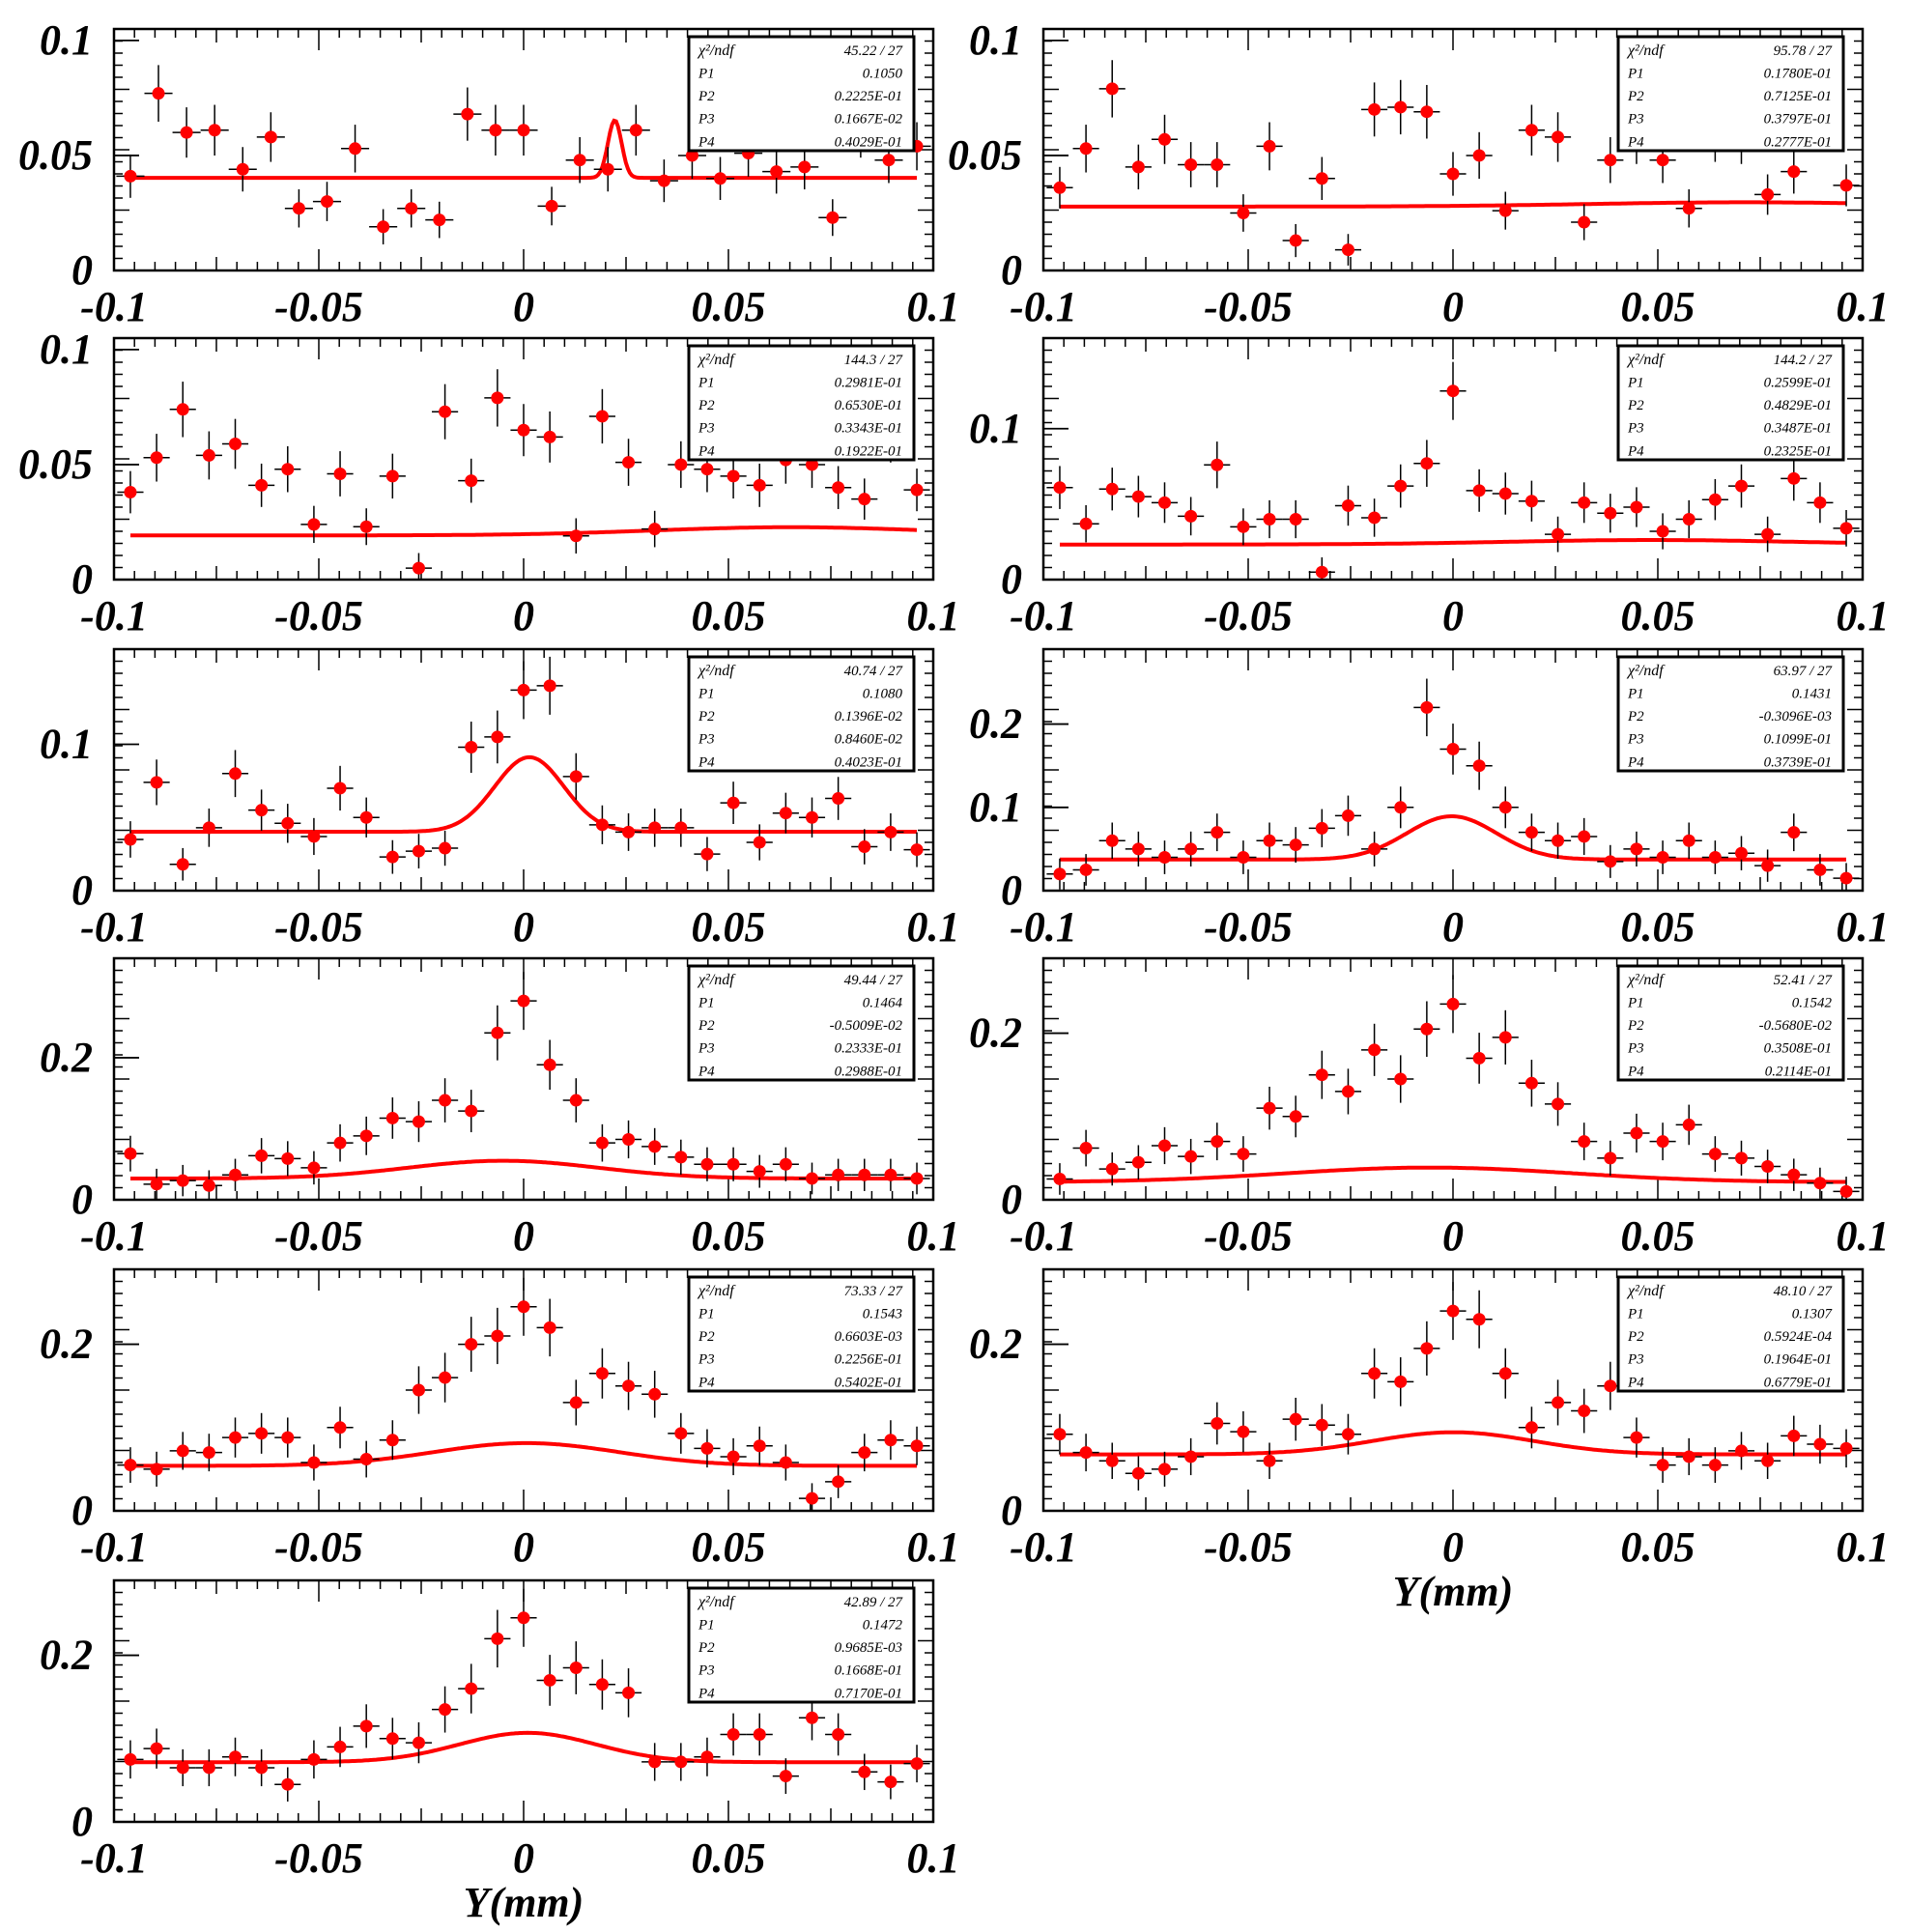 Image resolution: width=1909 pixels, height=1932 pixels. I want to click on param-value: 0.4029E-01, so click(868, 142).